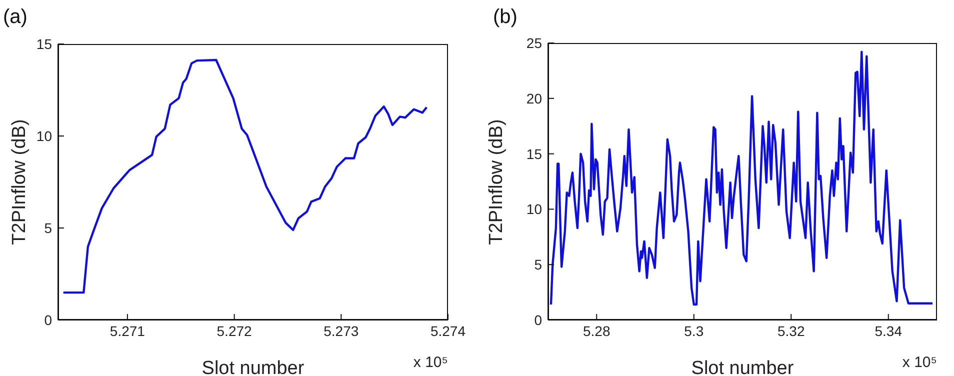 Image resolution: width=954 pixels, height=376 pixels. Describe the element at coordinates (448, 330) in the screenshot. I see `x-tick-label: 5.274` at that location.